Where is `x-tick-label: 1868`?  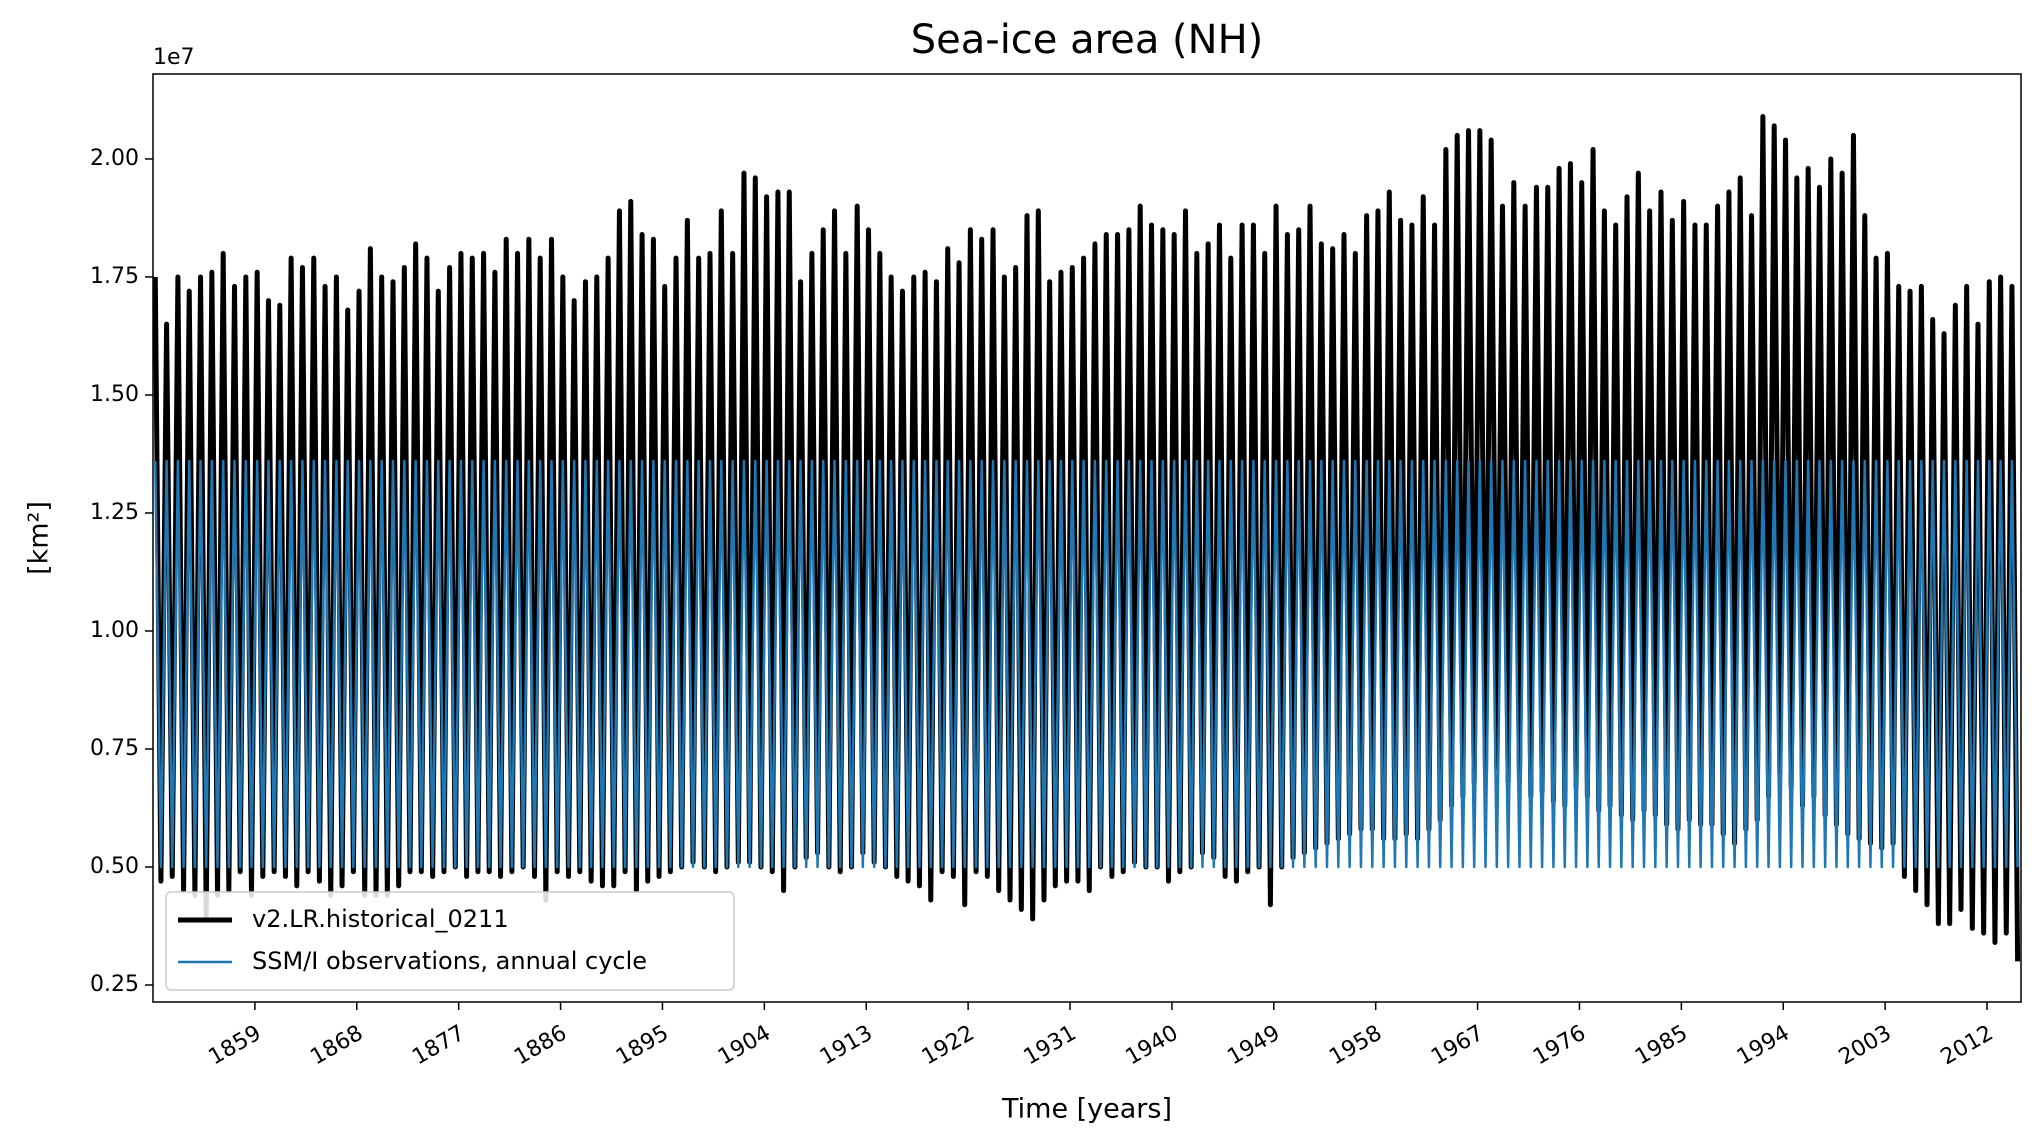 x-tick-label: 1868 is located at coordinates (336, 1046).